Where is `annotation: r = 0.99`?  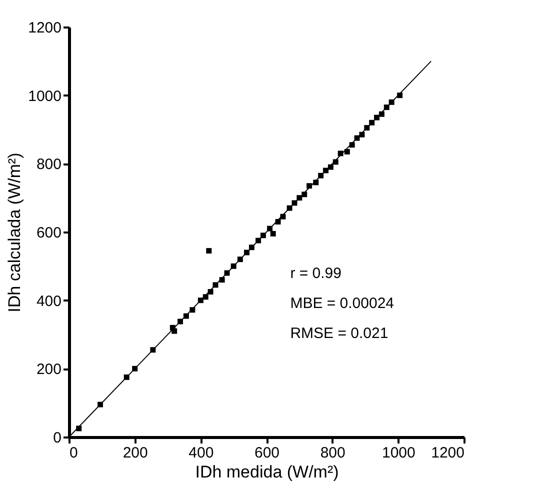 annotation: r = 0.99 is located at coordinates (316, 273).